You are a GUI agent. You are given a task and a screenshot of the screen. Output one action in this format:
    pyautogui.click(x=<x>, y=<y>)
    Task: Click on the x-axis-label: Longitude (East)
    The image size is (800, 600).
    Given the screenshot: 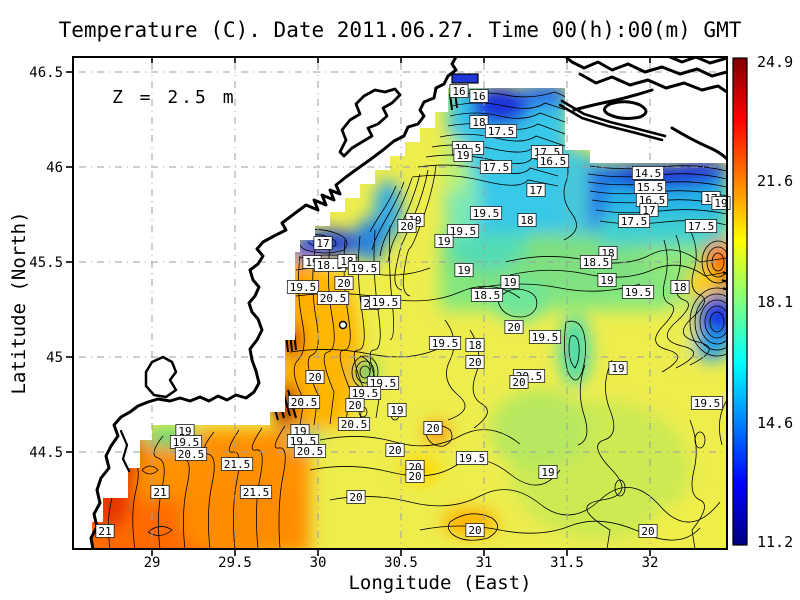 What is the action you would take?
    pyautogui.click(x=439, y=583)
    